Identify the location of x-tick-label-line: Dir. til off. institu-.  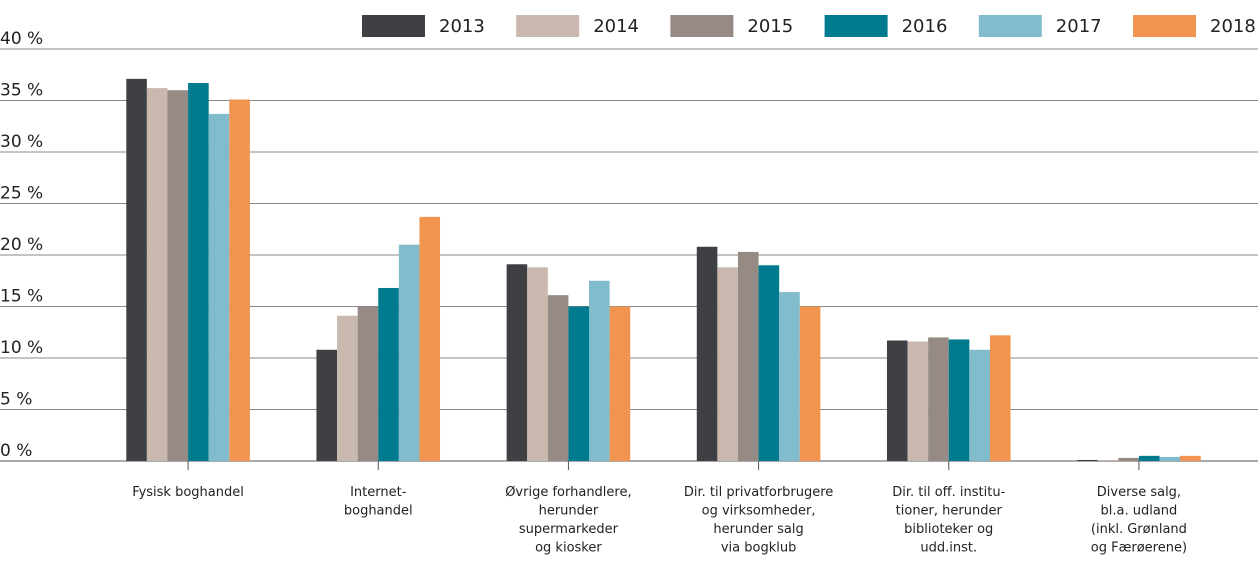
(948, 492).